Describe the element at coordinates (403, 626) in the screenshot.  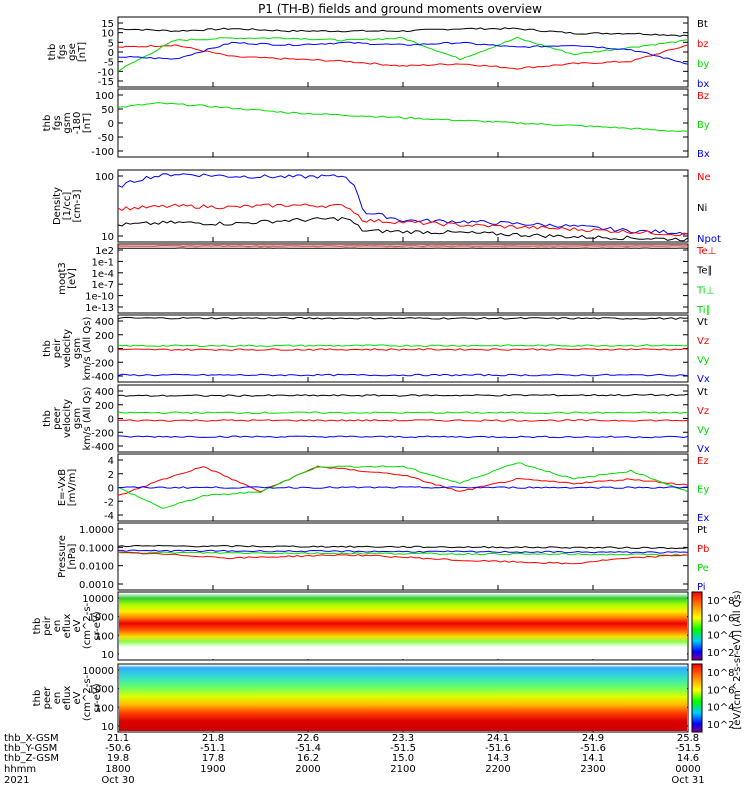
I see `heatmap-fill` at that location.